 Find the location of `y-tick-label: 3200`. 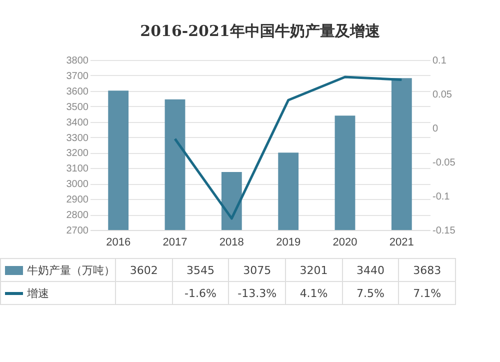

y-tick-label: 3200 is located at coordinates (77, 154).